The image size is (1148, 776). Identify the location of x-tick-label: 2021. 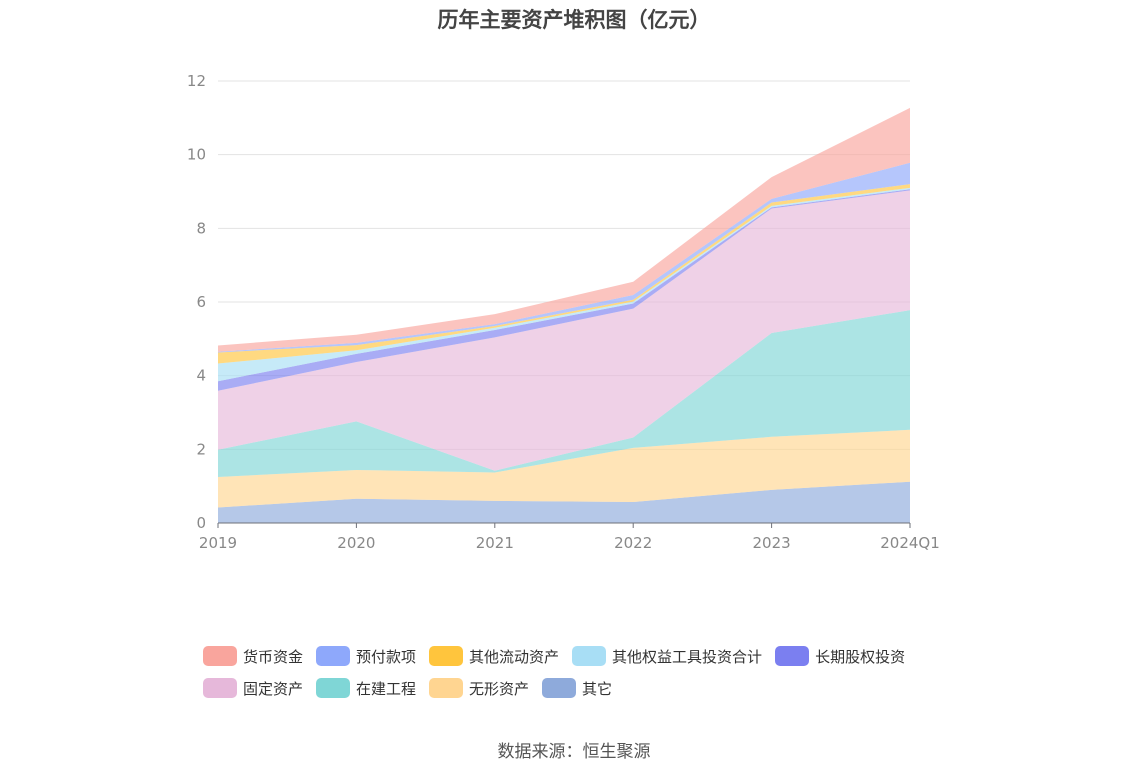
(495, 543).